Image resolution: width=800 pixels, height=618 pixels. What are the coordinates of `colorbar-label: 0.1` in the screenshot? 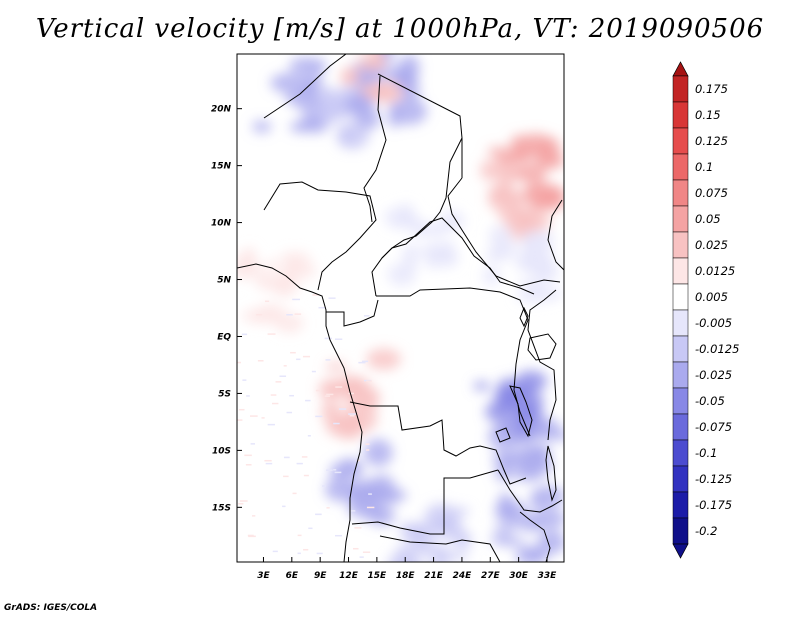 It's located at (704, 167).